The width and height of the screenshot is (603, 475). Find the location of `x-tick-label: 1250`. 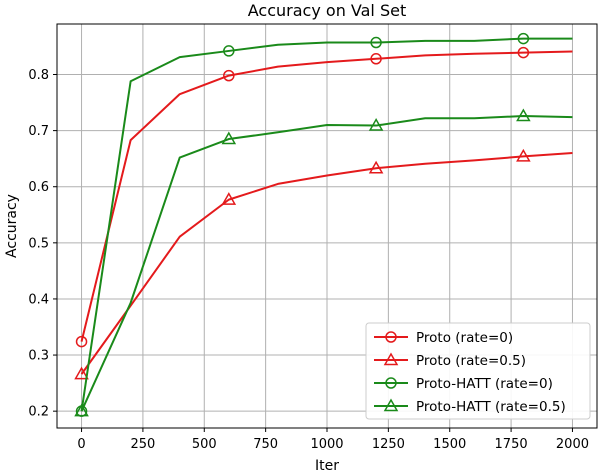

x-tick-label: 1250 is located at coordinates (388, 444).